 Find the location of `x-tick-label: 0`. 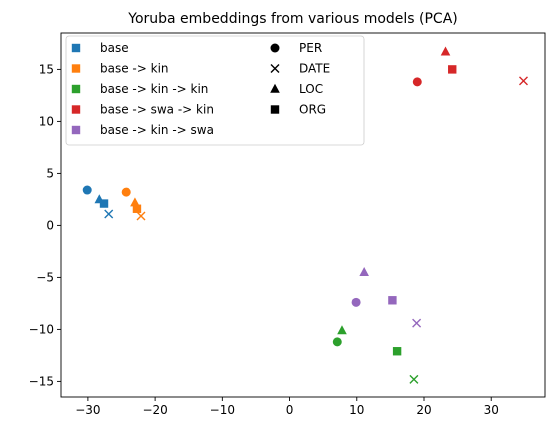

x-tick-label: 0 is located at coordinates (290, 410).